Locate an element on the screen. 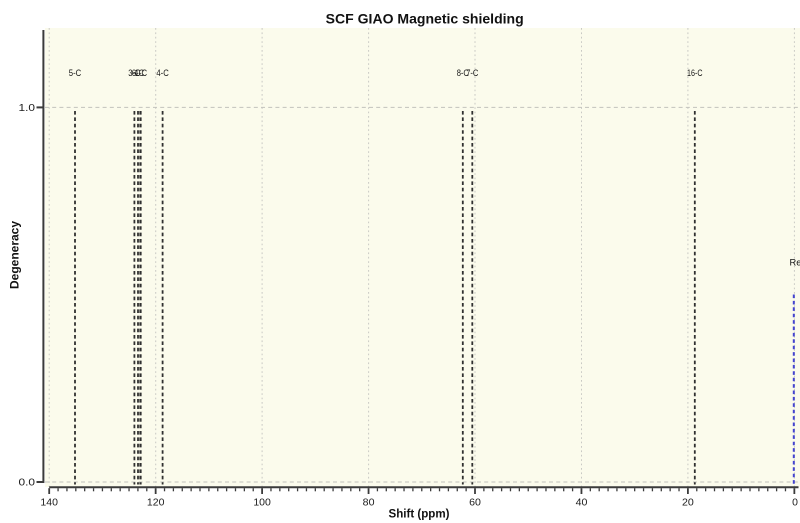 Image resolution: width=800 pixels, height=523 pixels. svg-text: 4-C is located at coordinates (162, 73).